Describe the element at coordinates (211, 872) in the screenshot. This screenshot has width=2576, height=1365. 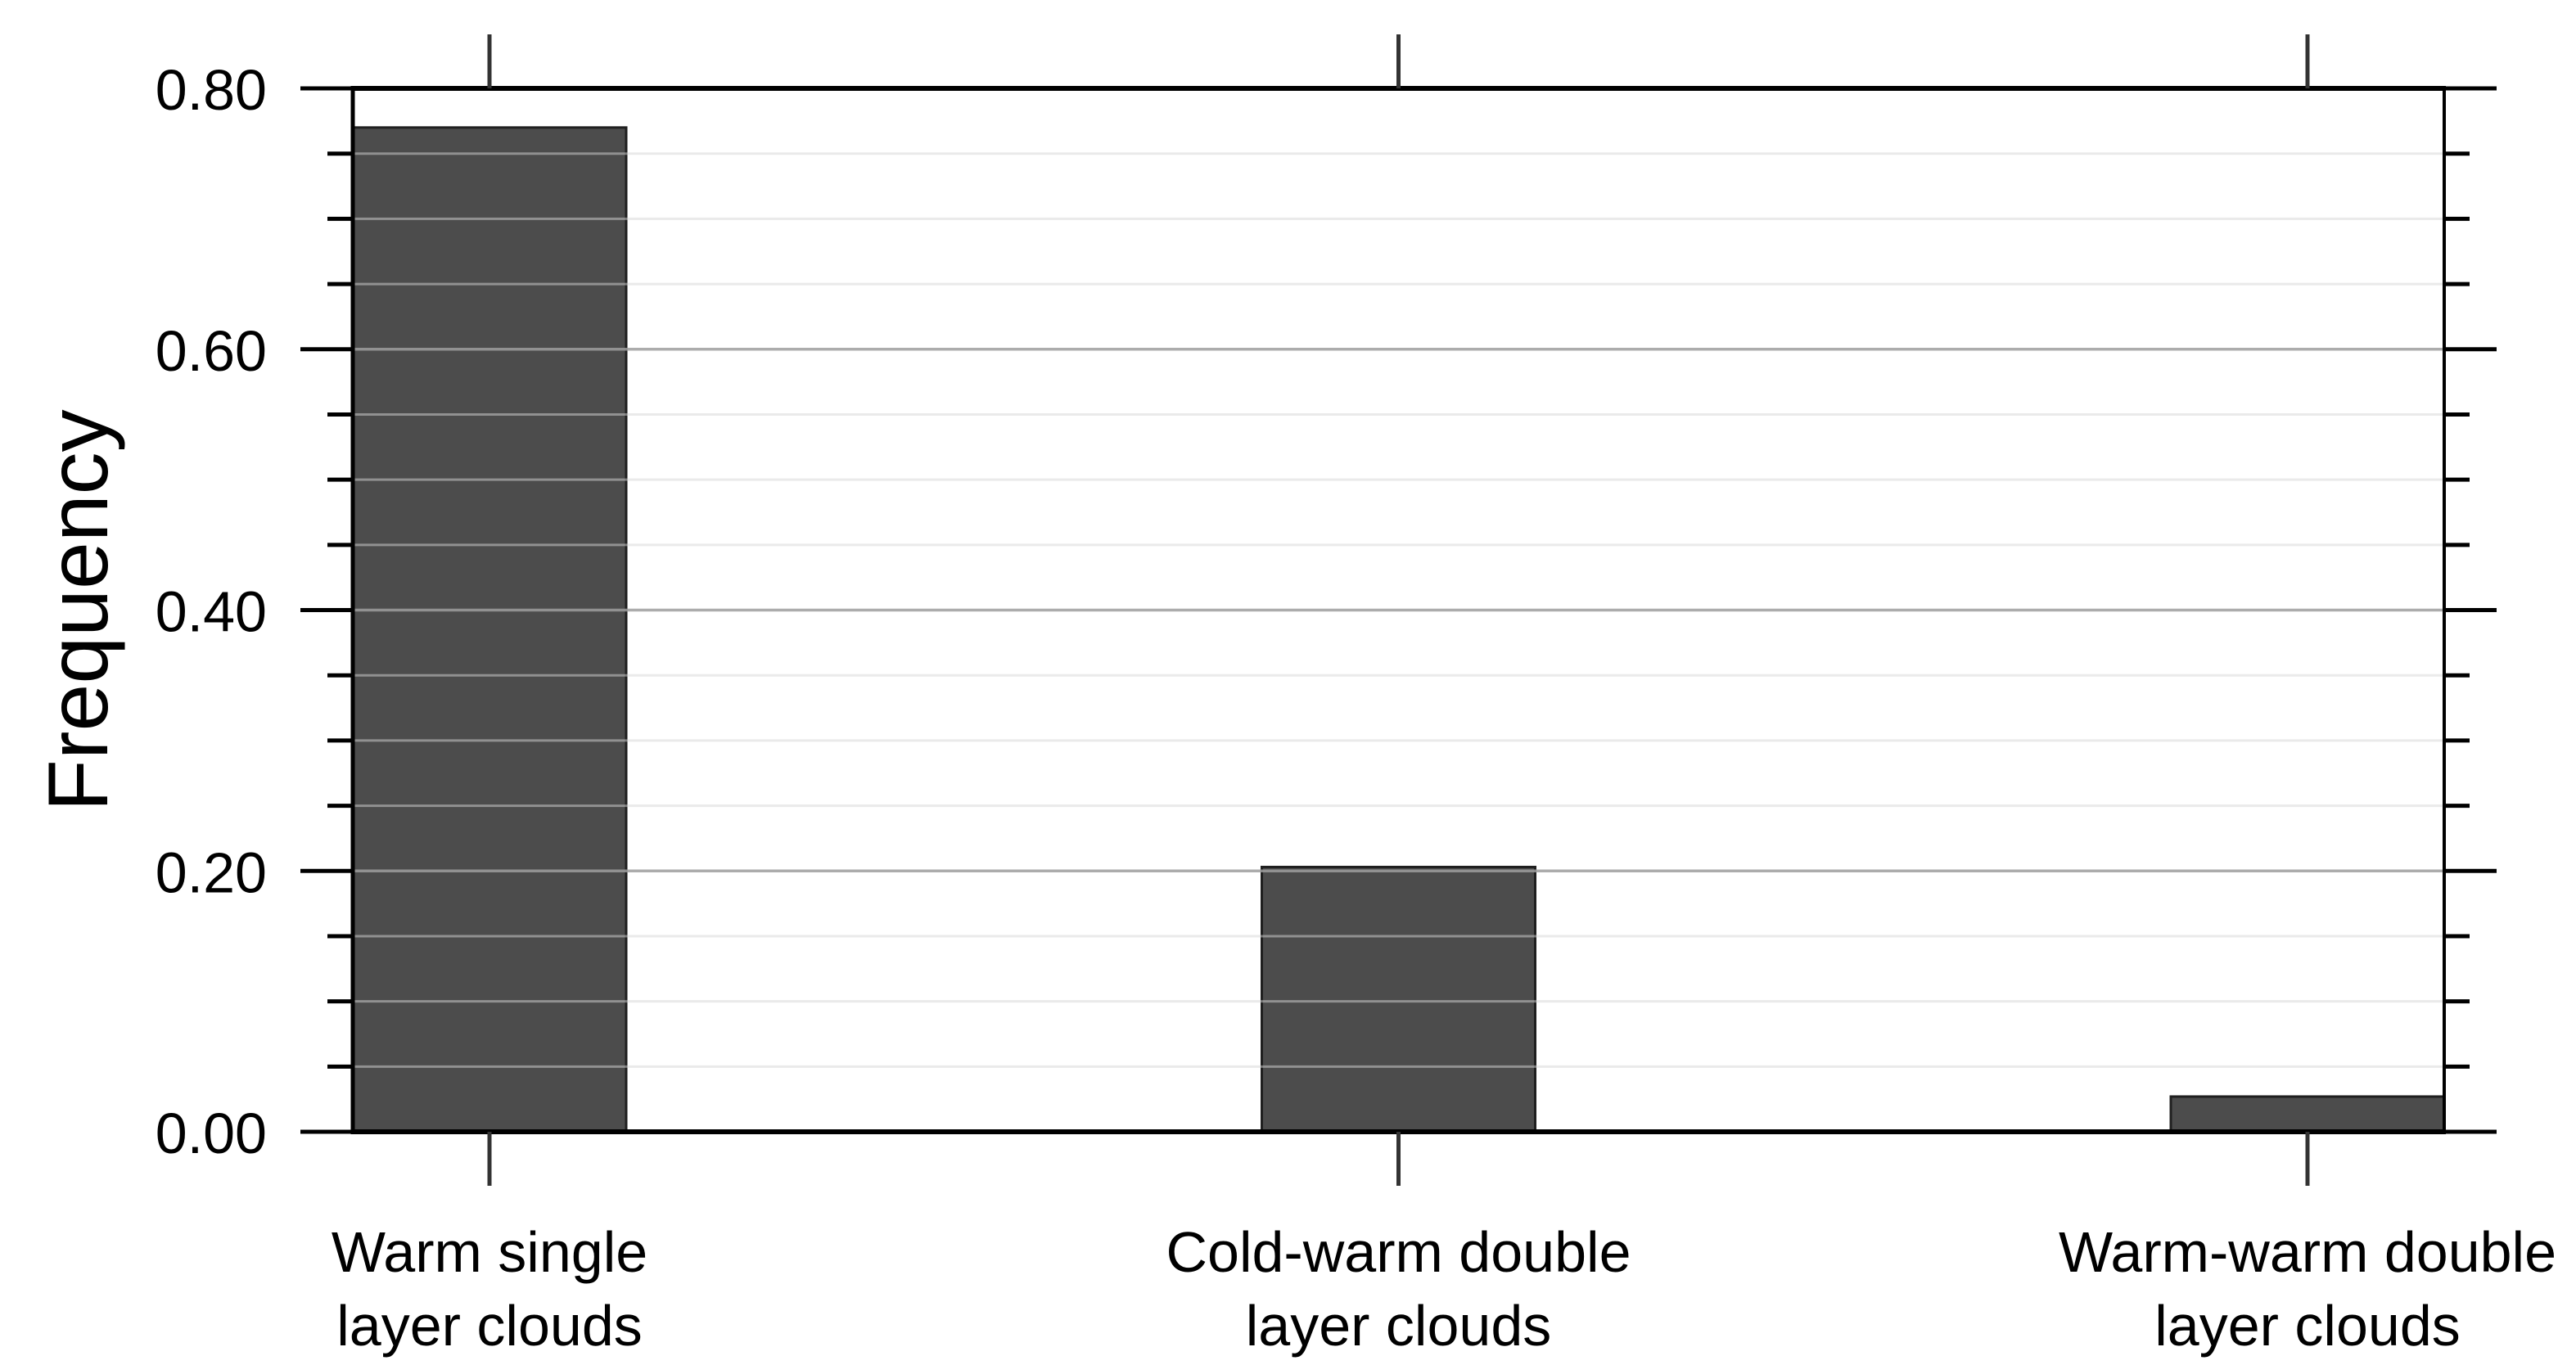
I see `y-tick-label-0.20: 0.20` at that location.